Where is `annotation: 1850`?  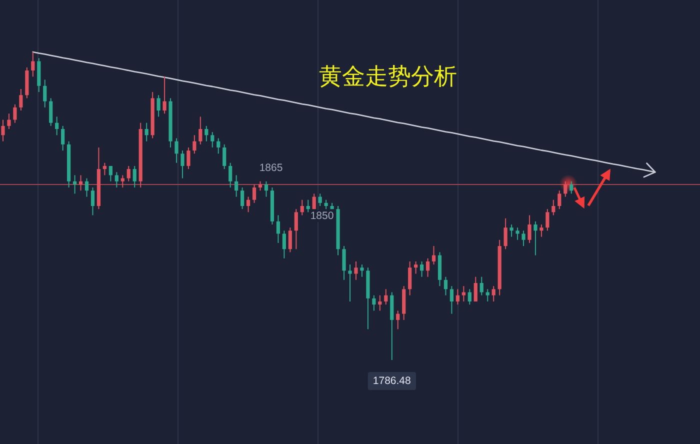
annotation: 1850 is located at coordinates (322, 216).